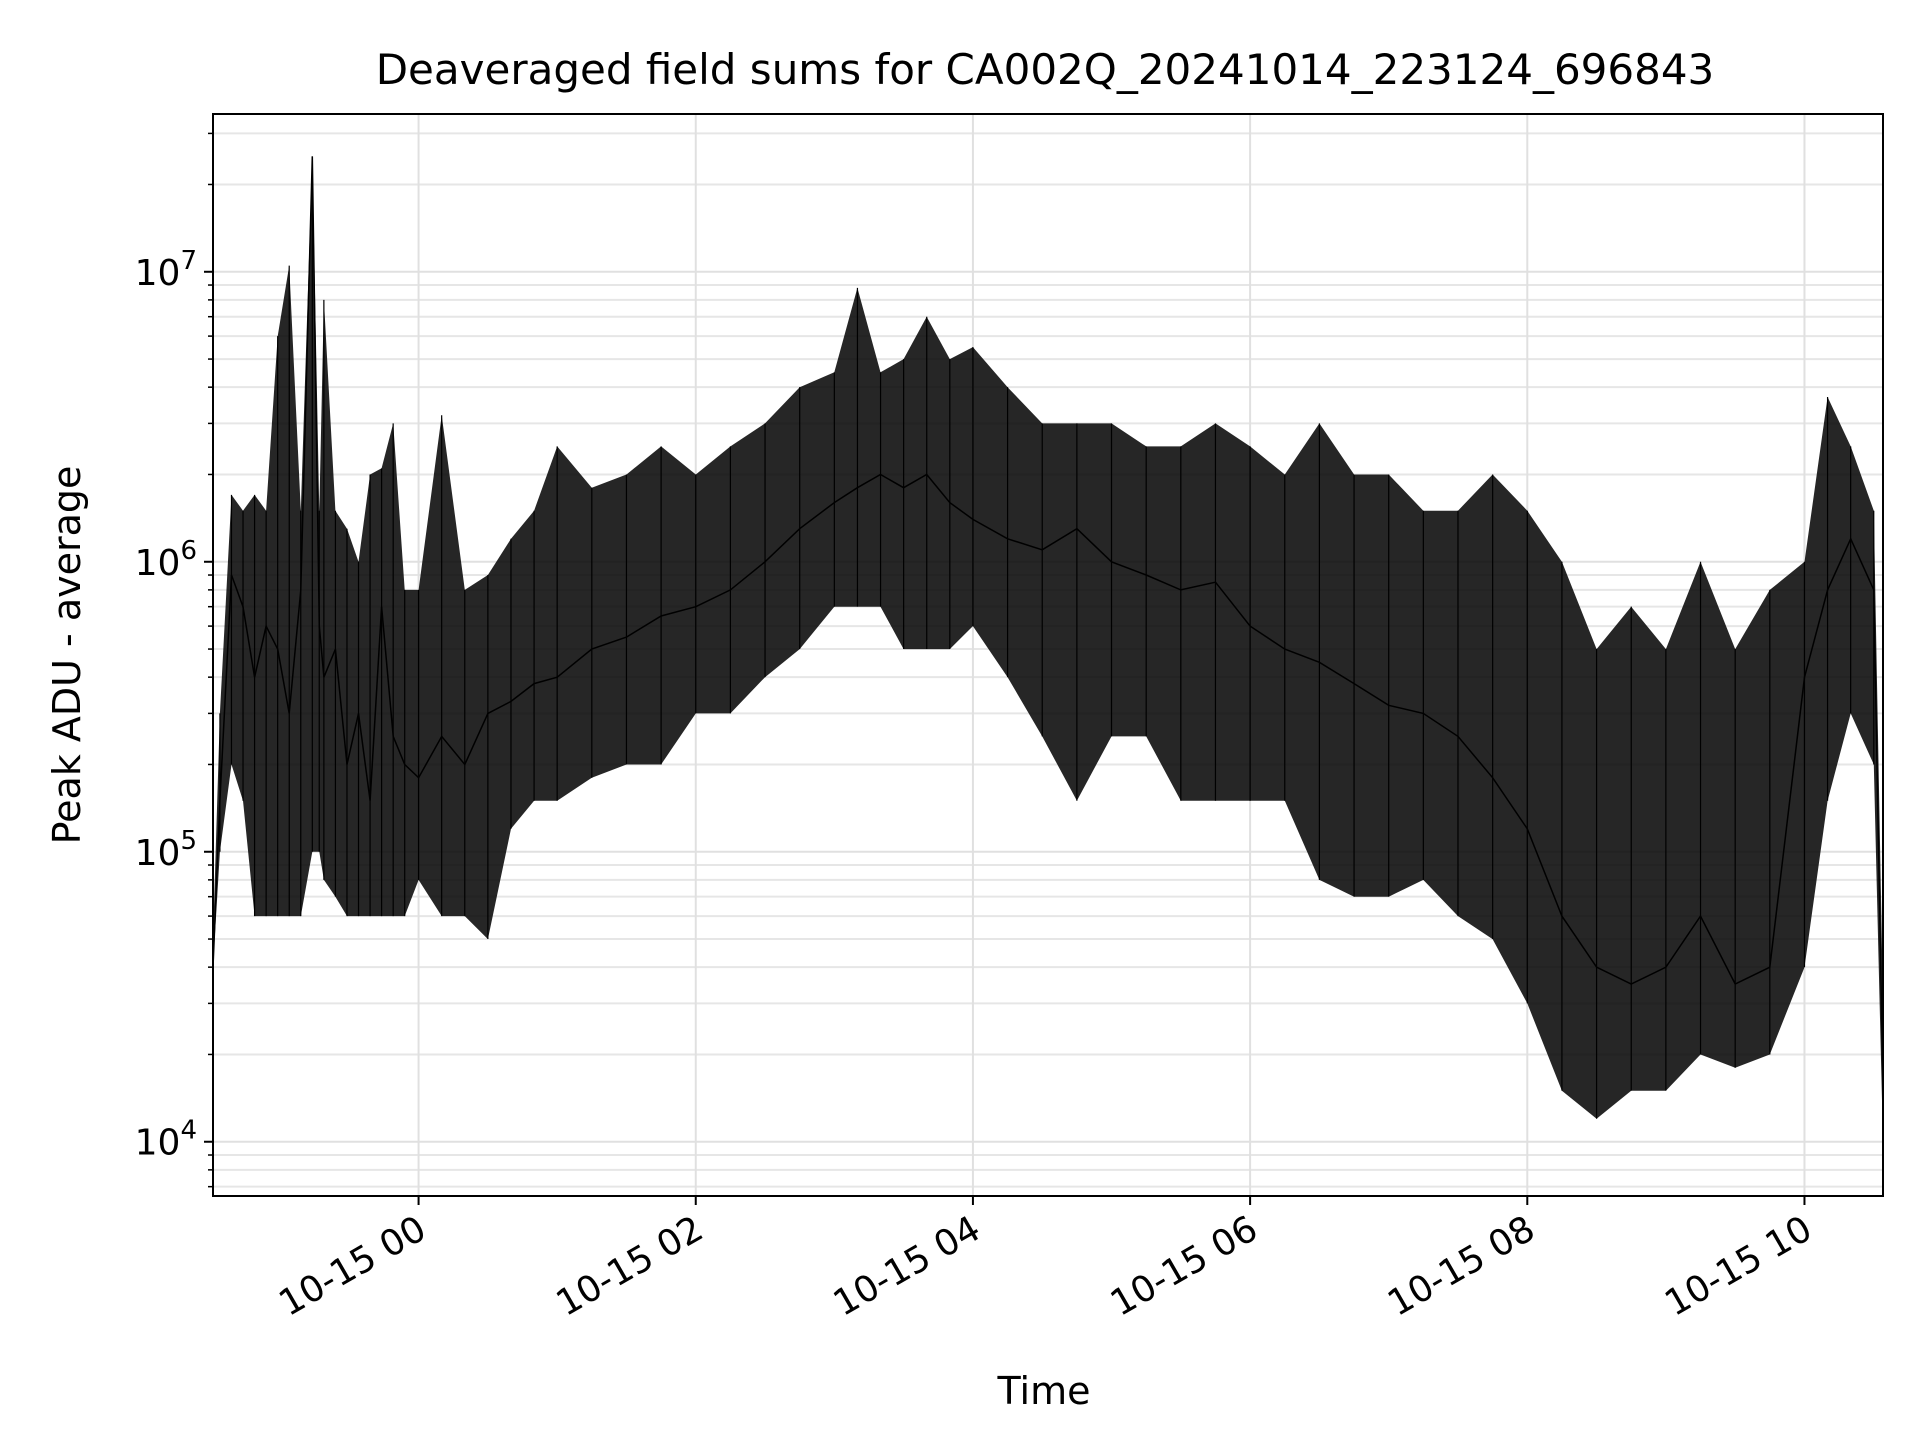  Describe the element at coordinates (166, 1140) in the screenshot. I see `y-tick-label: 10⁴` at that location.